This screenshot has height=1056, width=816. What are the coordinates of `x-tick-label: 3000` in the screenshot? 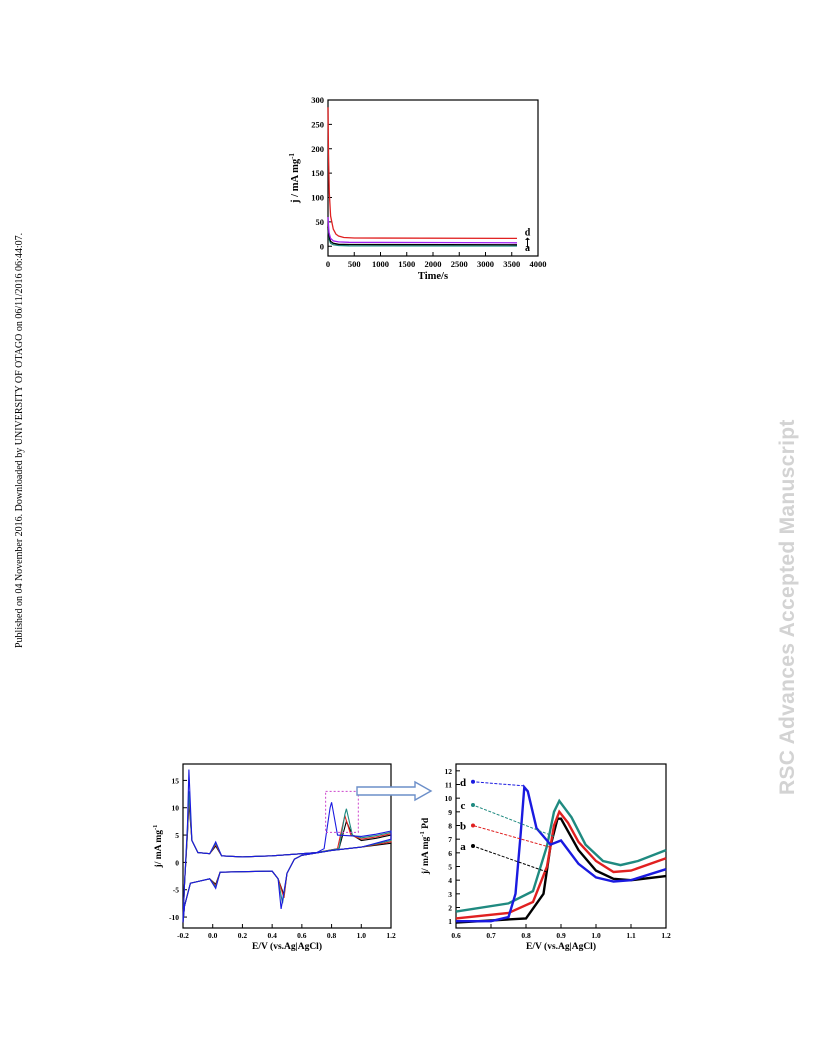 It's located at (485, 264).